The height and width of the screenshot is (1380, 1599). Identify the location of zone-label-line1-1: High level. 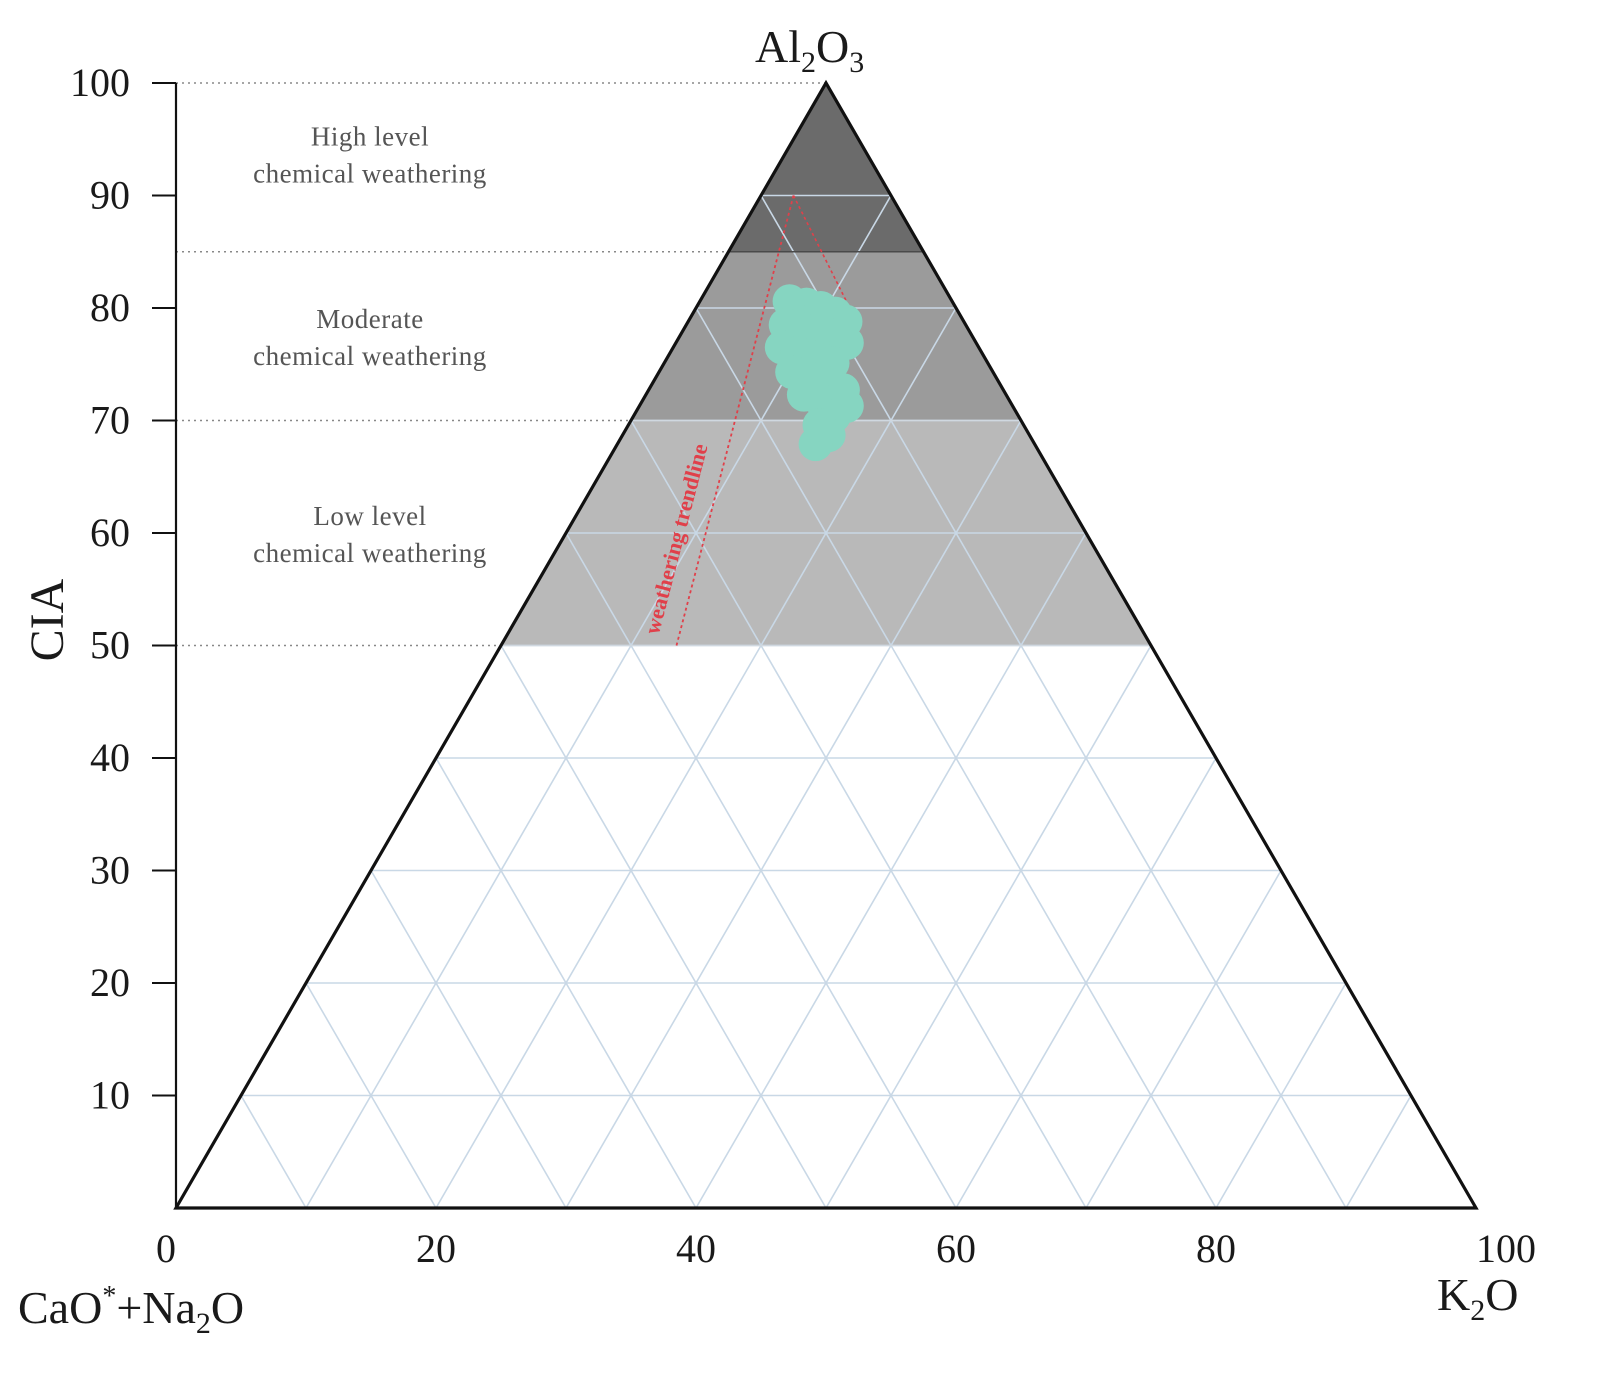
(370, 136).